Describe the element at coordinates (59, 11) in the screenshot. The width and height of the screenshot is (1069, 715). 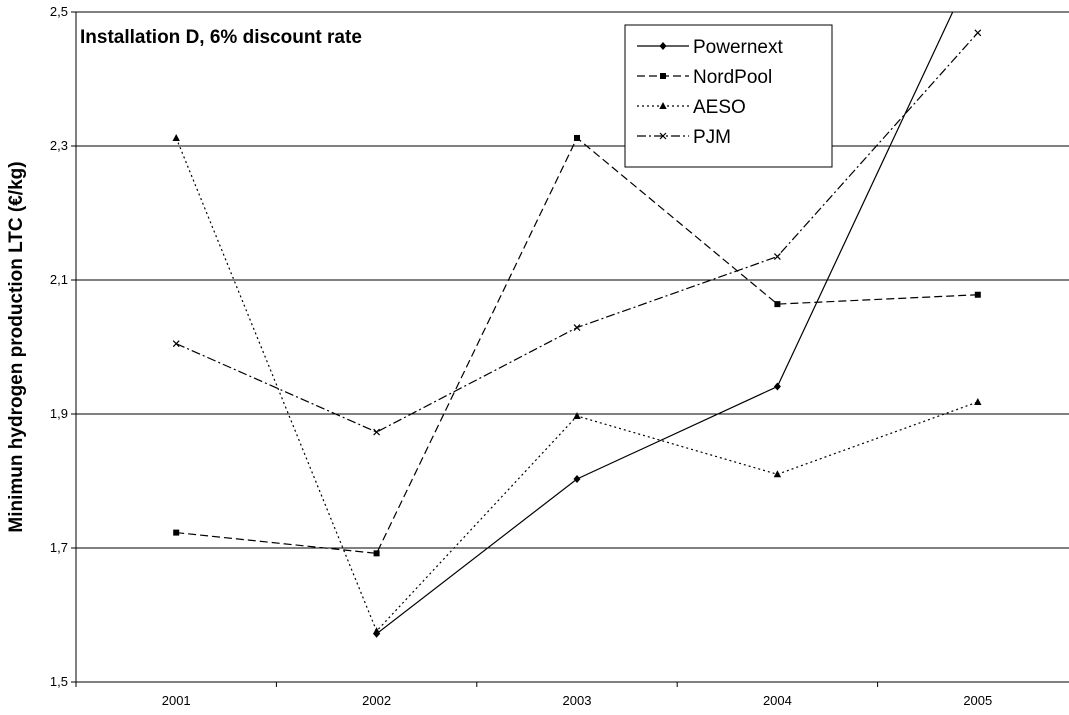
I see `y-tick-label: 2,5` at that location.